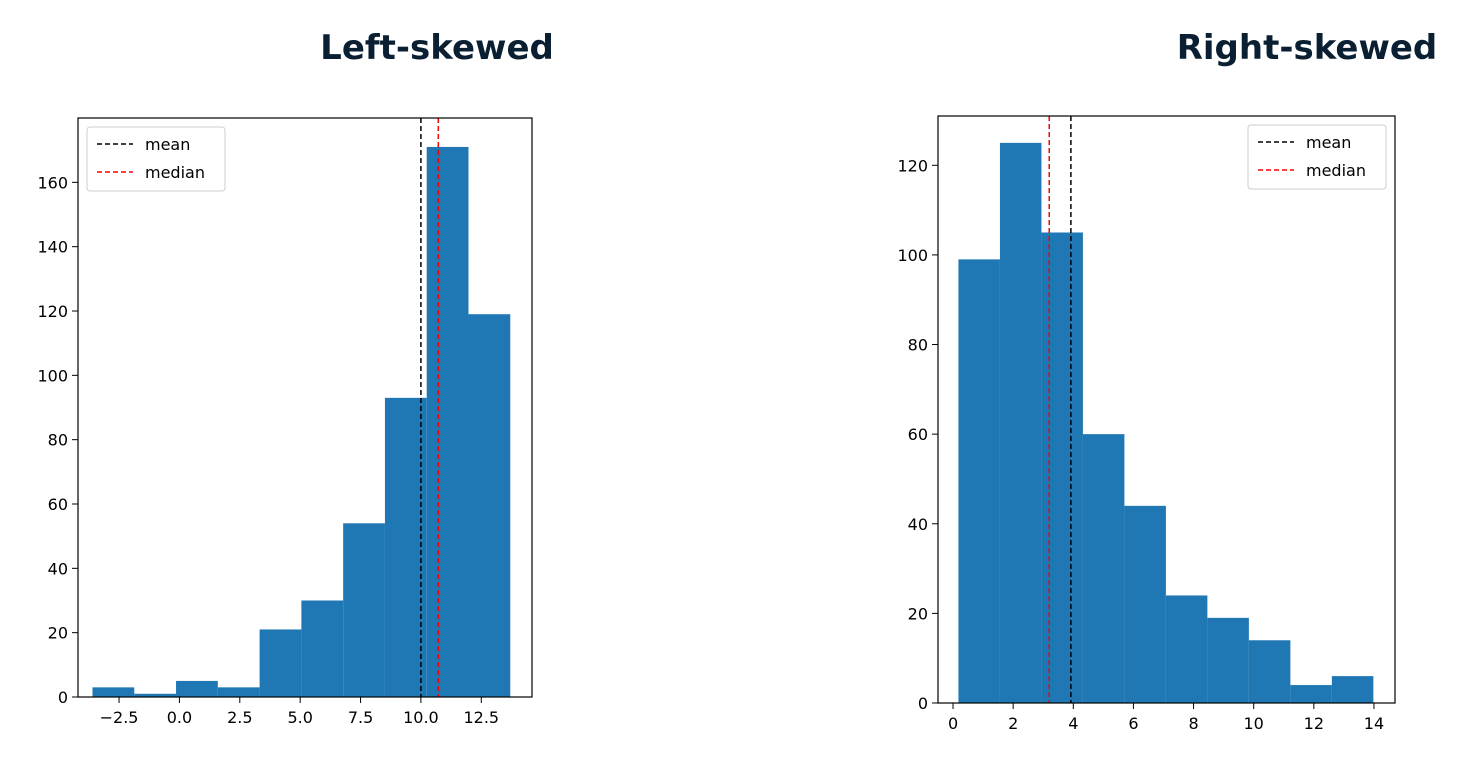 The image size is (1462, 763). I want to click on left-xtick-label-4: 7.5, so click(360, 717).